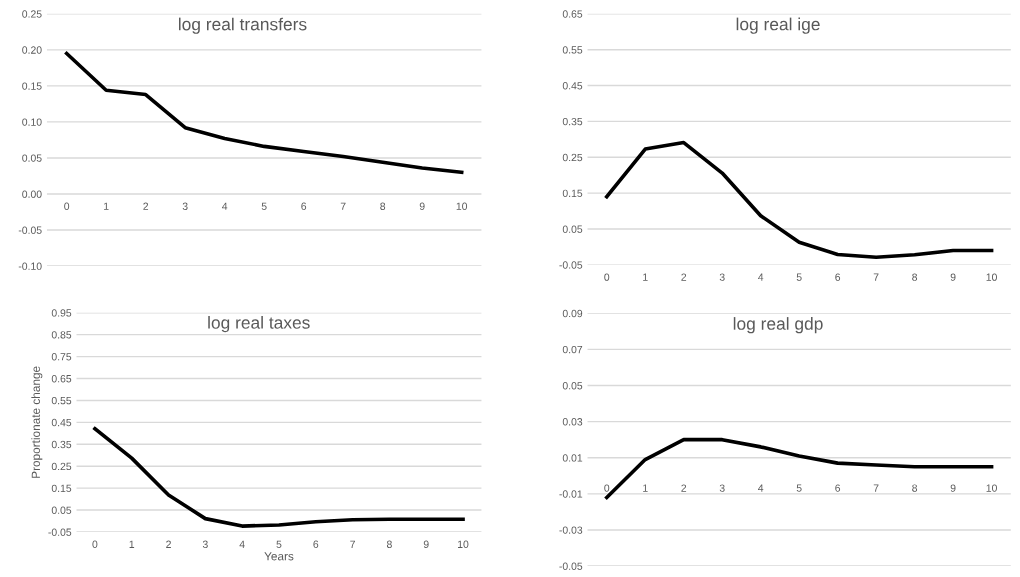 This screenshot has height=577, width=1020. Describe the element at coordinates (571, 530) in the screenshot. I see `y-tick-label: -0.03` at that location.